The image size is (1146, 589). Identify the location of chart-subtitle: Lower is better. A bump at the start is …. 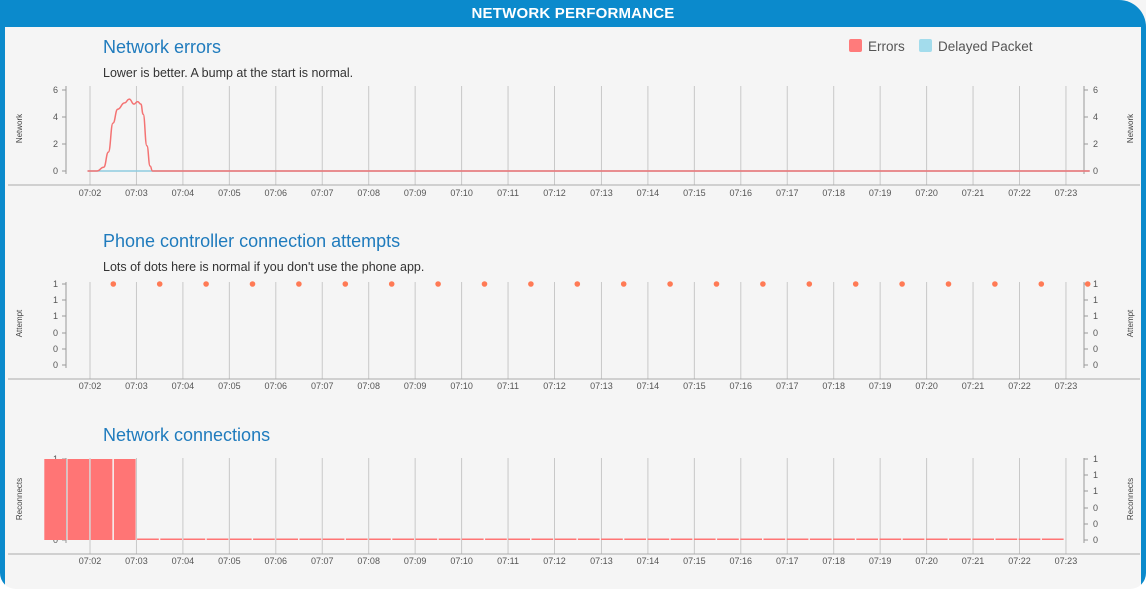
(228, 73).